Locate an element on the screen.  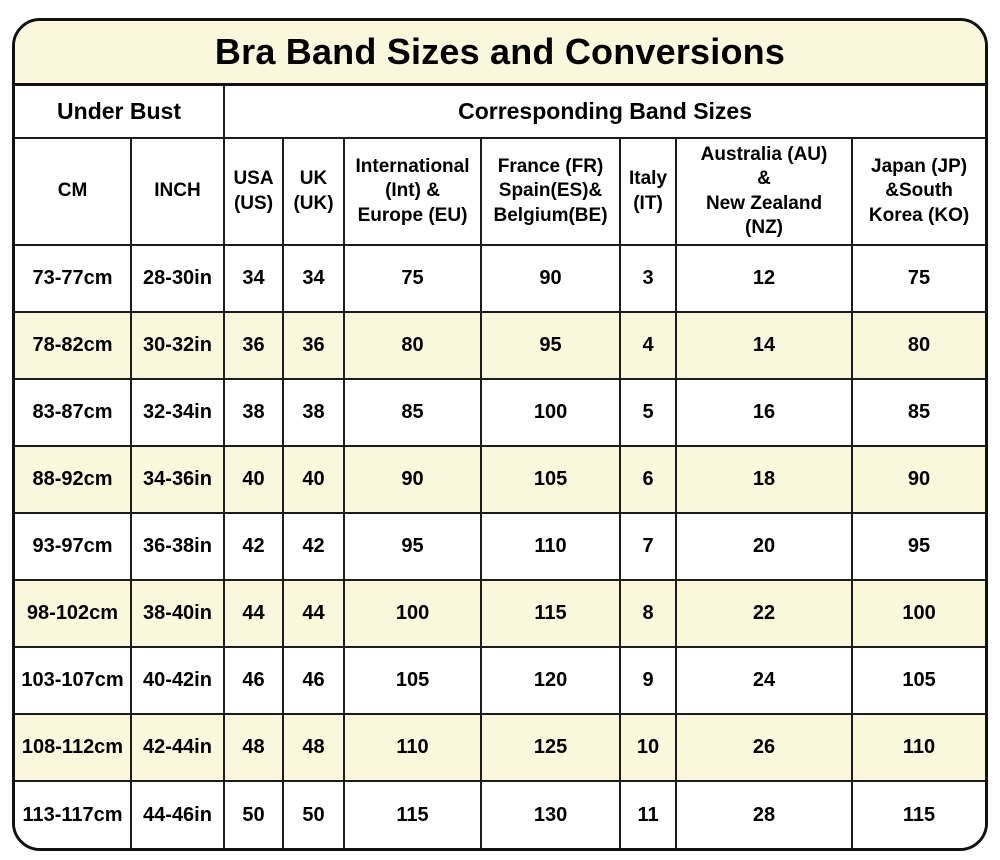
table-cell: 22 is located at coordinates (764, 613).